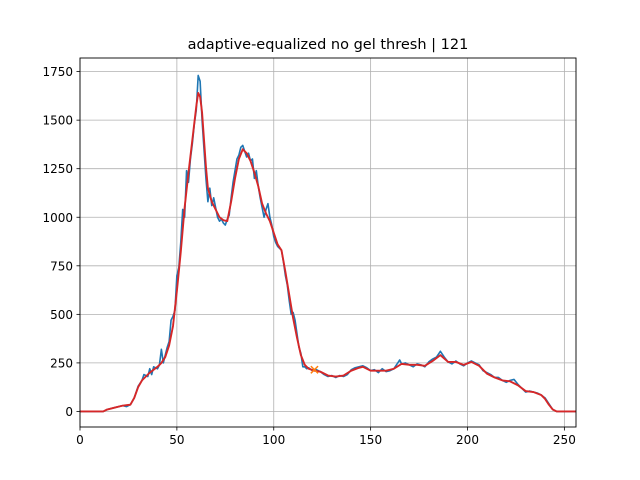  I want to click on x-tick-label: 0, so click(80, 440).